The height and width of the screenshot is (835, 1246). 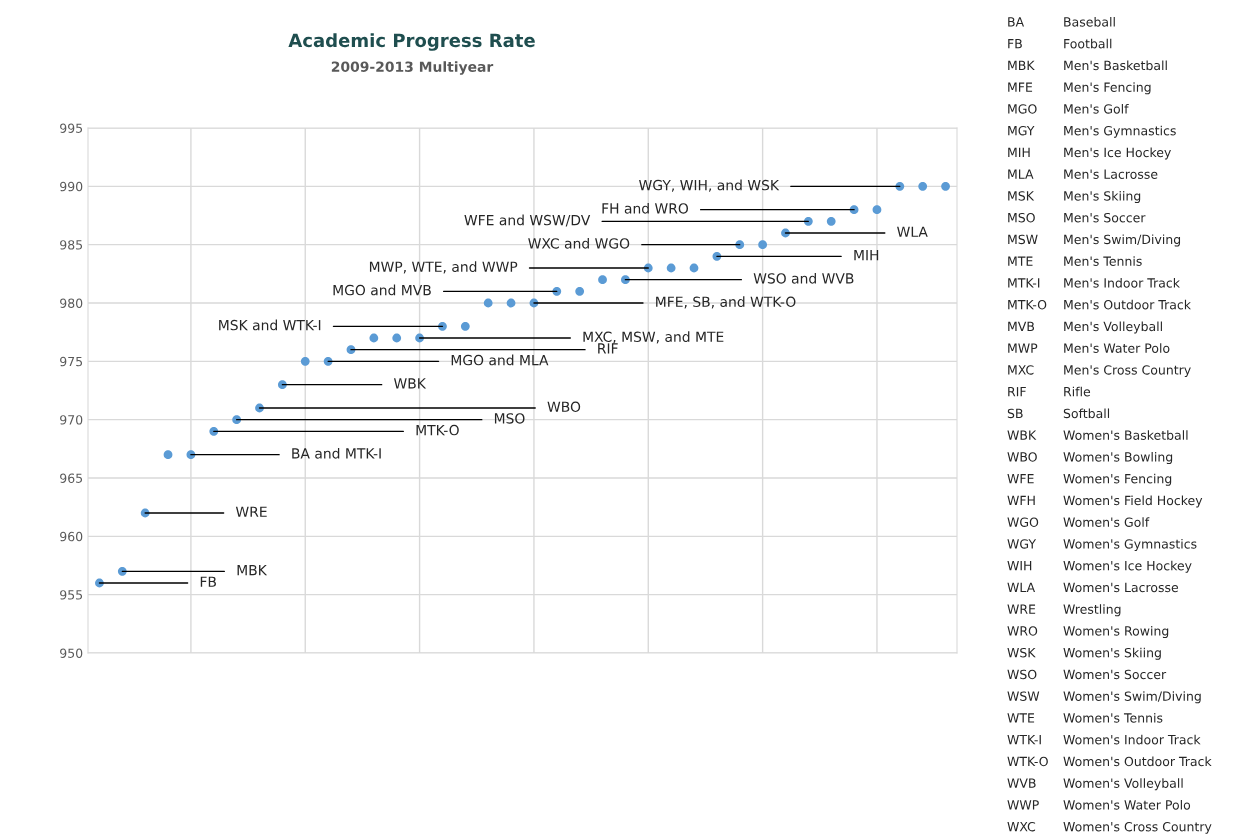 I want to click on text: WVB, so click(x=1021, y=783).